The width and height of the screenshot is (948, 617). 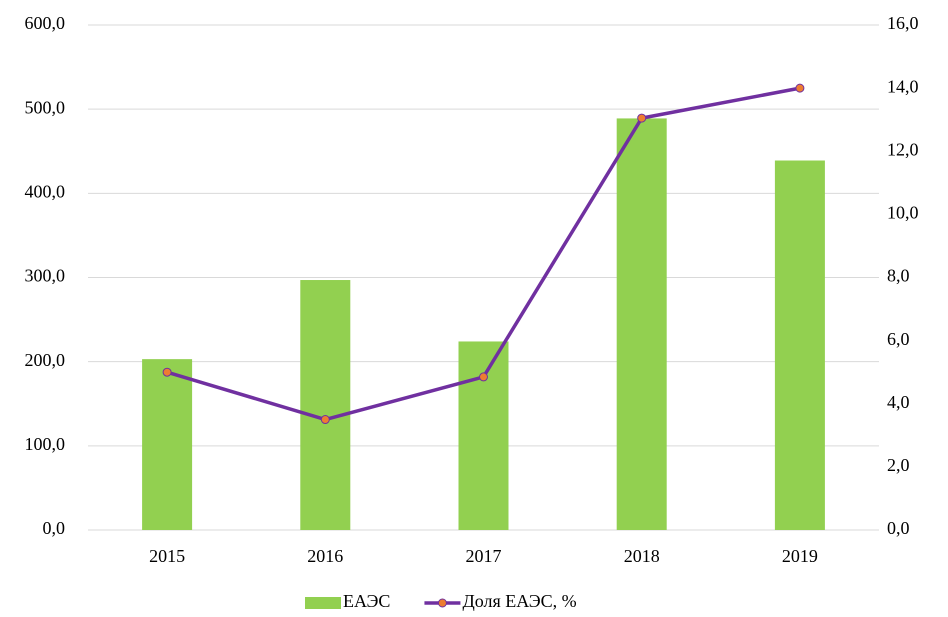 I want to click on y2-tick-label: 6,0, so click(x=898, y=339).